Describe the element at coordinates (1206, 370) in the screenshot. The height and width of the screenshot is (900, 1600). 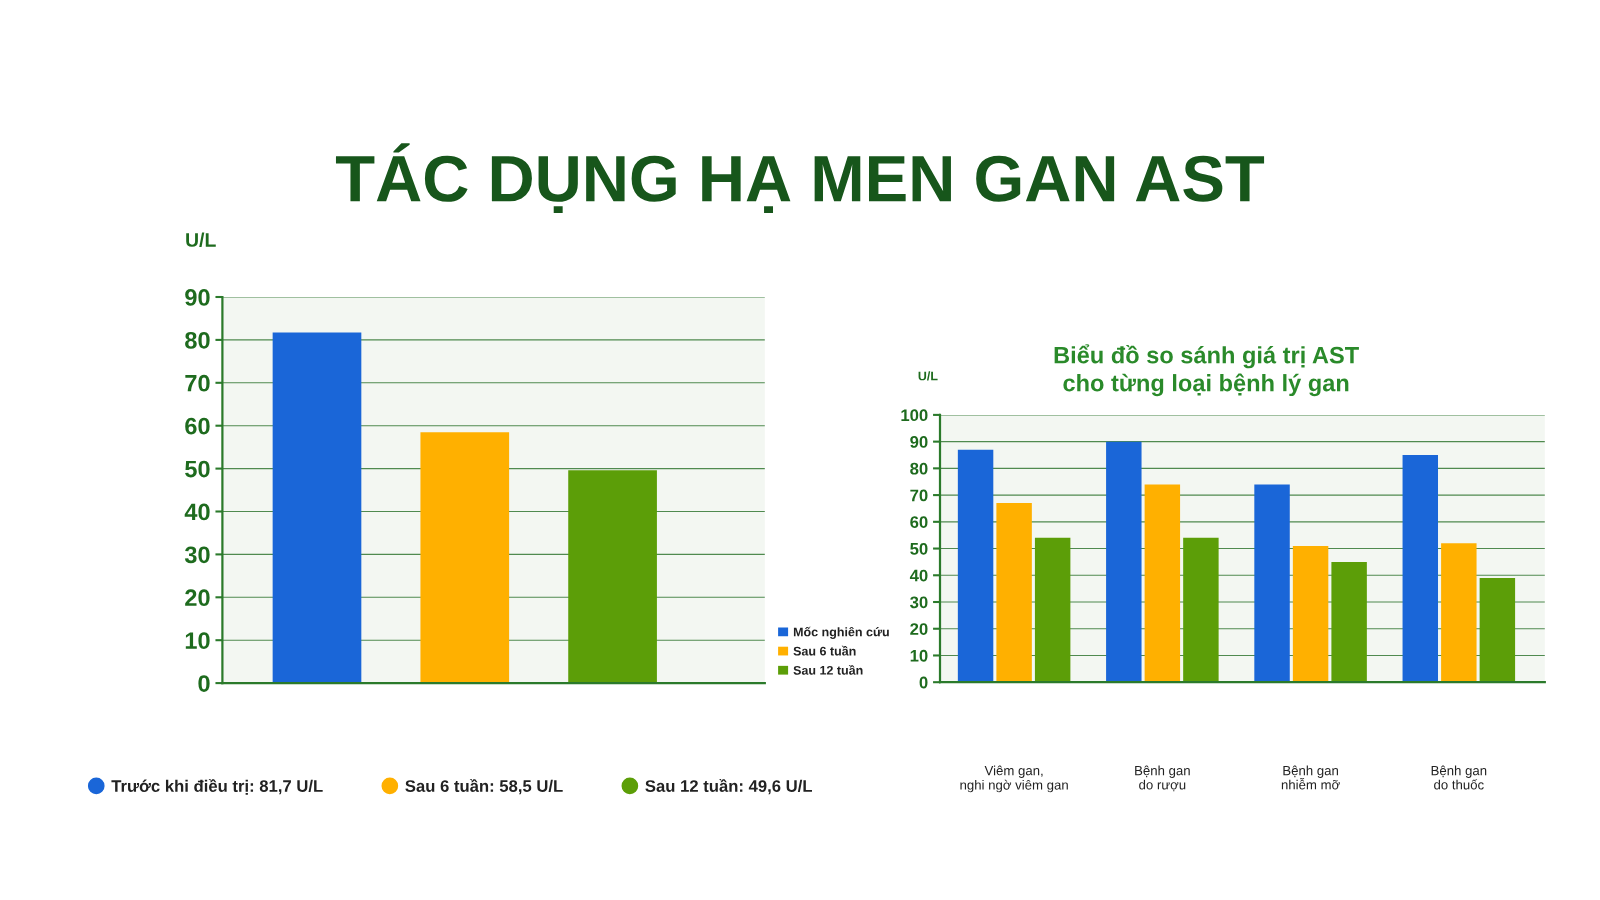
I see `chart-title: Biểu đồ so sánh giá trị AST cho từng loại bệnh lý gan` at that location.